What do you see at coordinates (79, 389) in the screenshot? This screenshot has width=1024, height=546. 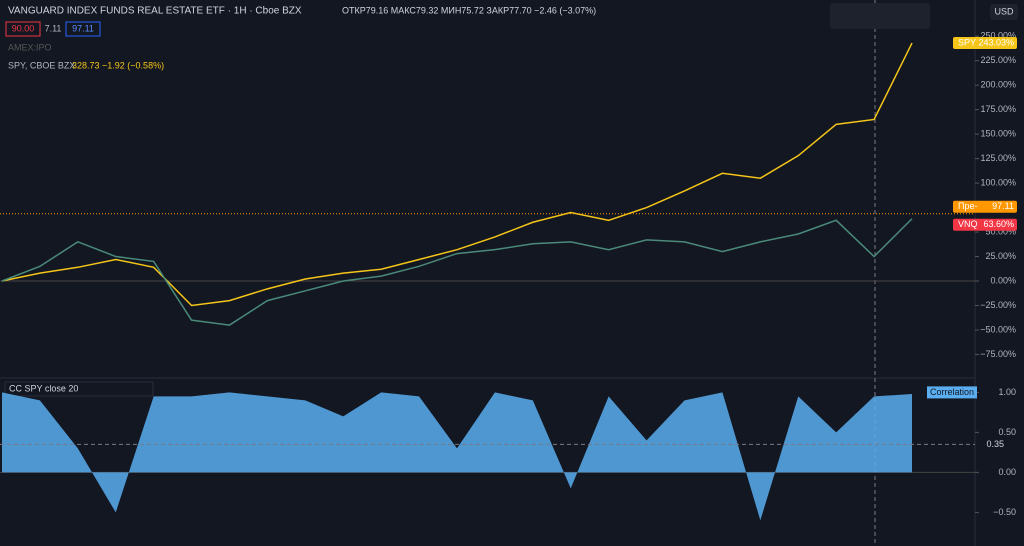 I see `indicator-box` at bounding box center [79, 389].